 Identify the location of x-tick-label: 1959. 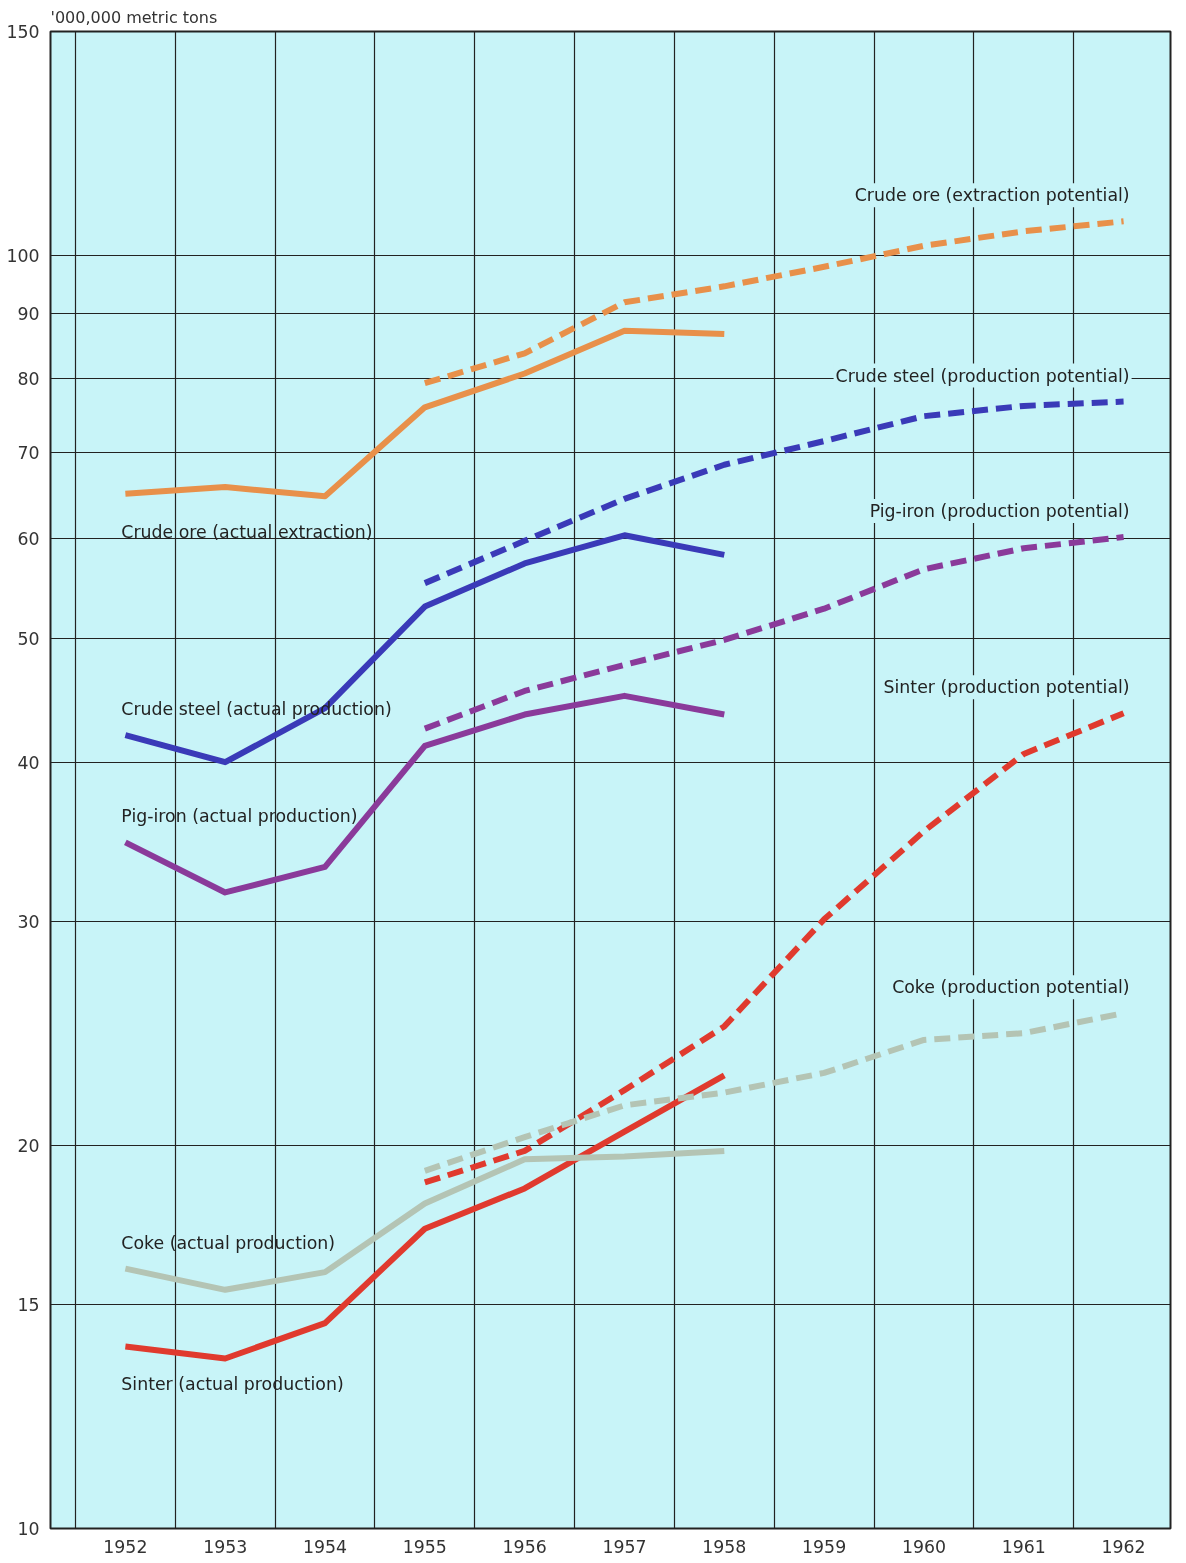
(824, 1546).